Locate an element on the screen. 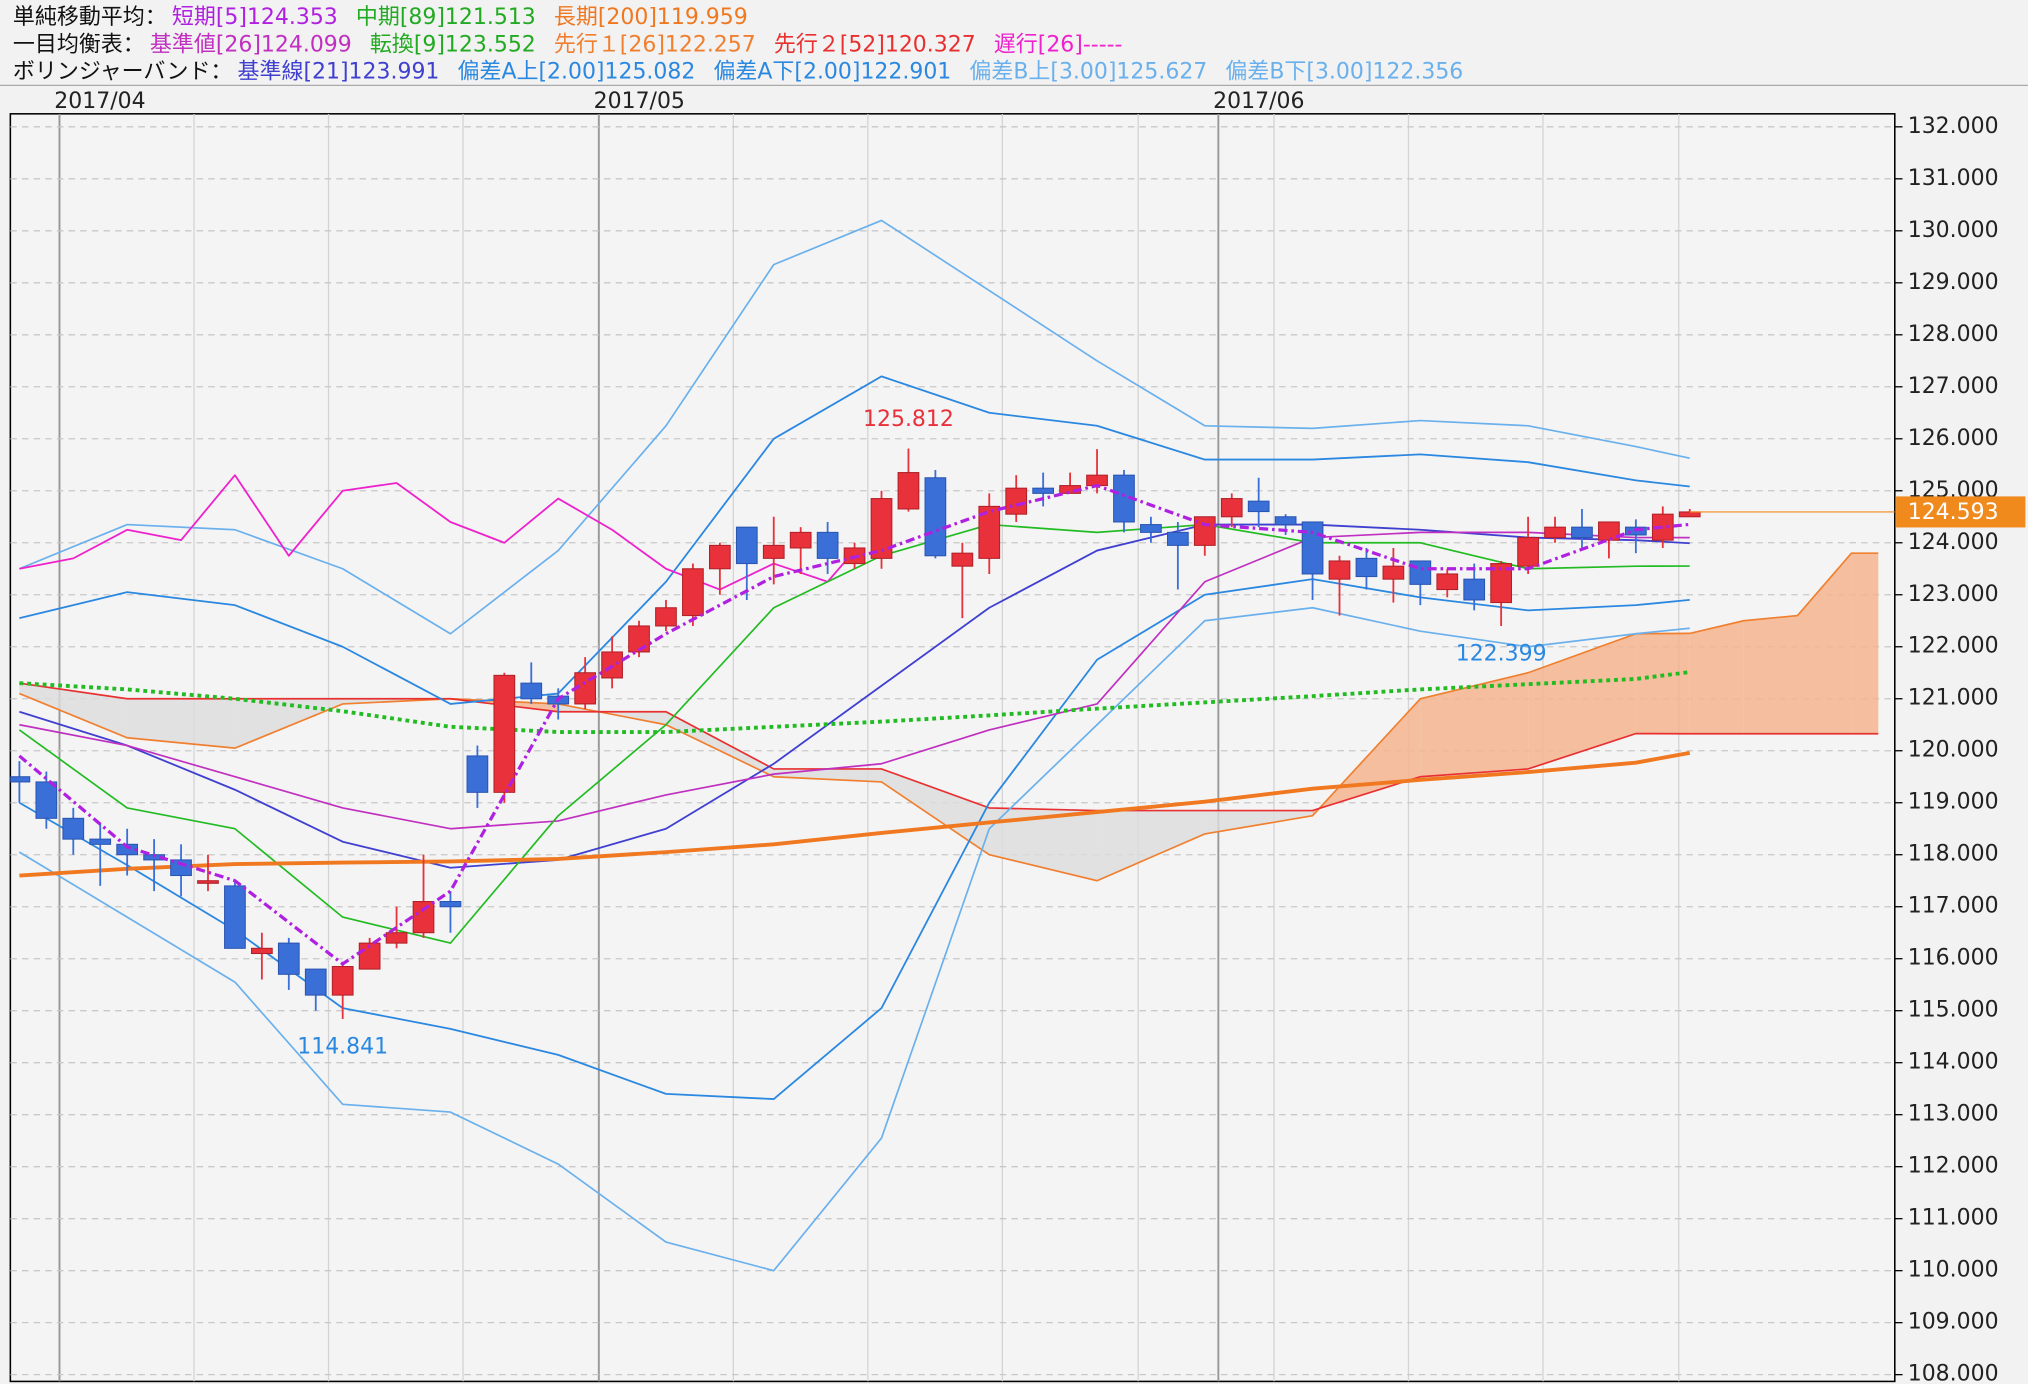  y-tick-label: 115.000 is located at coordinates (1953, 1010).